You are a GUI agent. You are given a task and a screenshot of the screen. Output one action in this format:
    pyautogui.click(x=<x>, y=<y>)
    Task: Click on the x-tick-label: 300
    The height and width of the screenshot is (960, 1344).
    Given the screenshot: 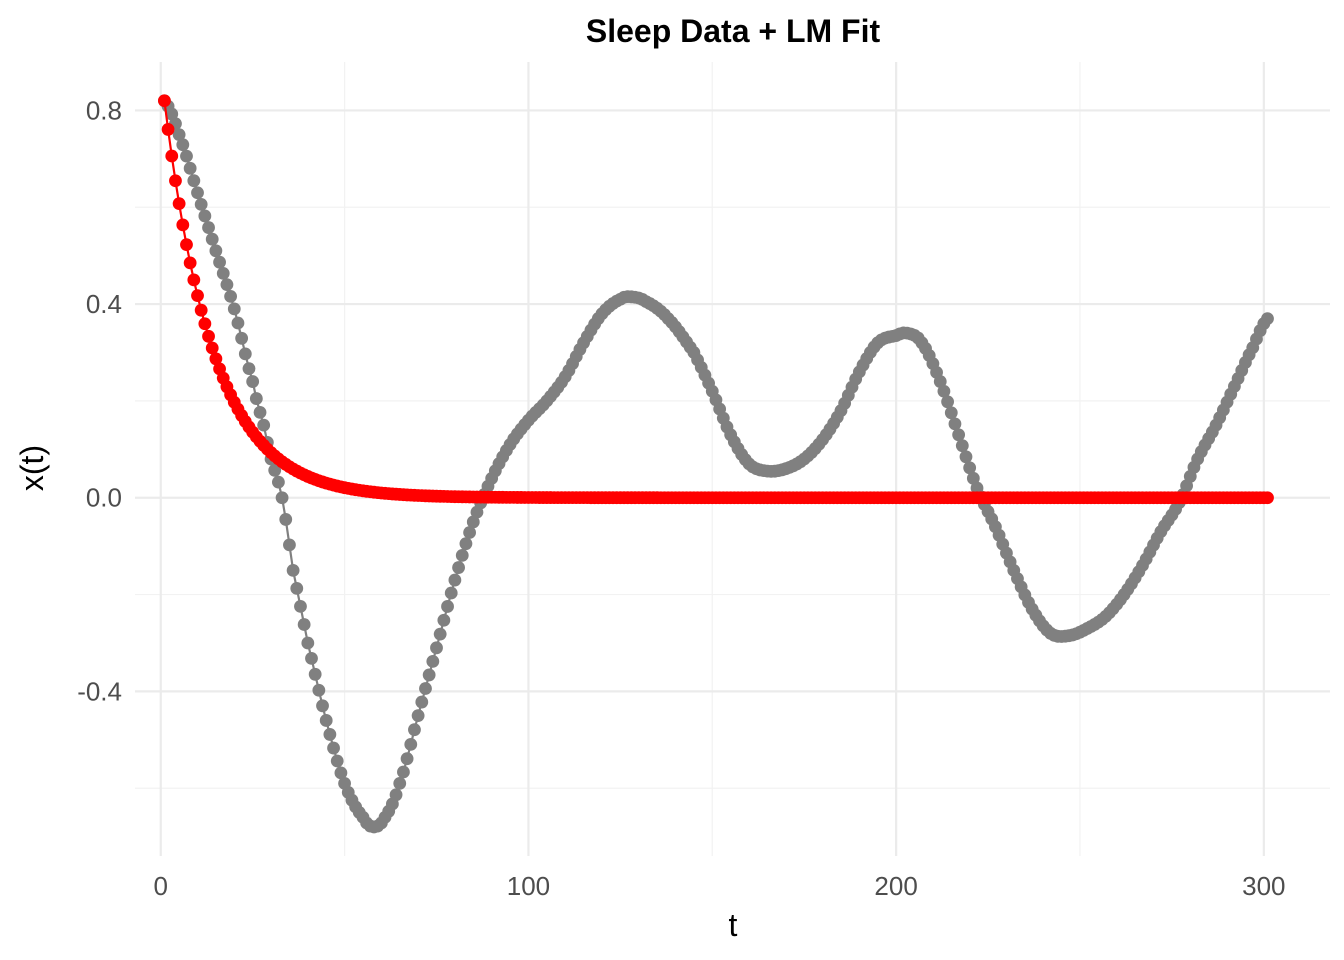 What is the action you would take?
    pyautogui.click(x=1263, y=886)
    